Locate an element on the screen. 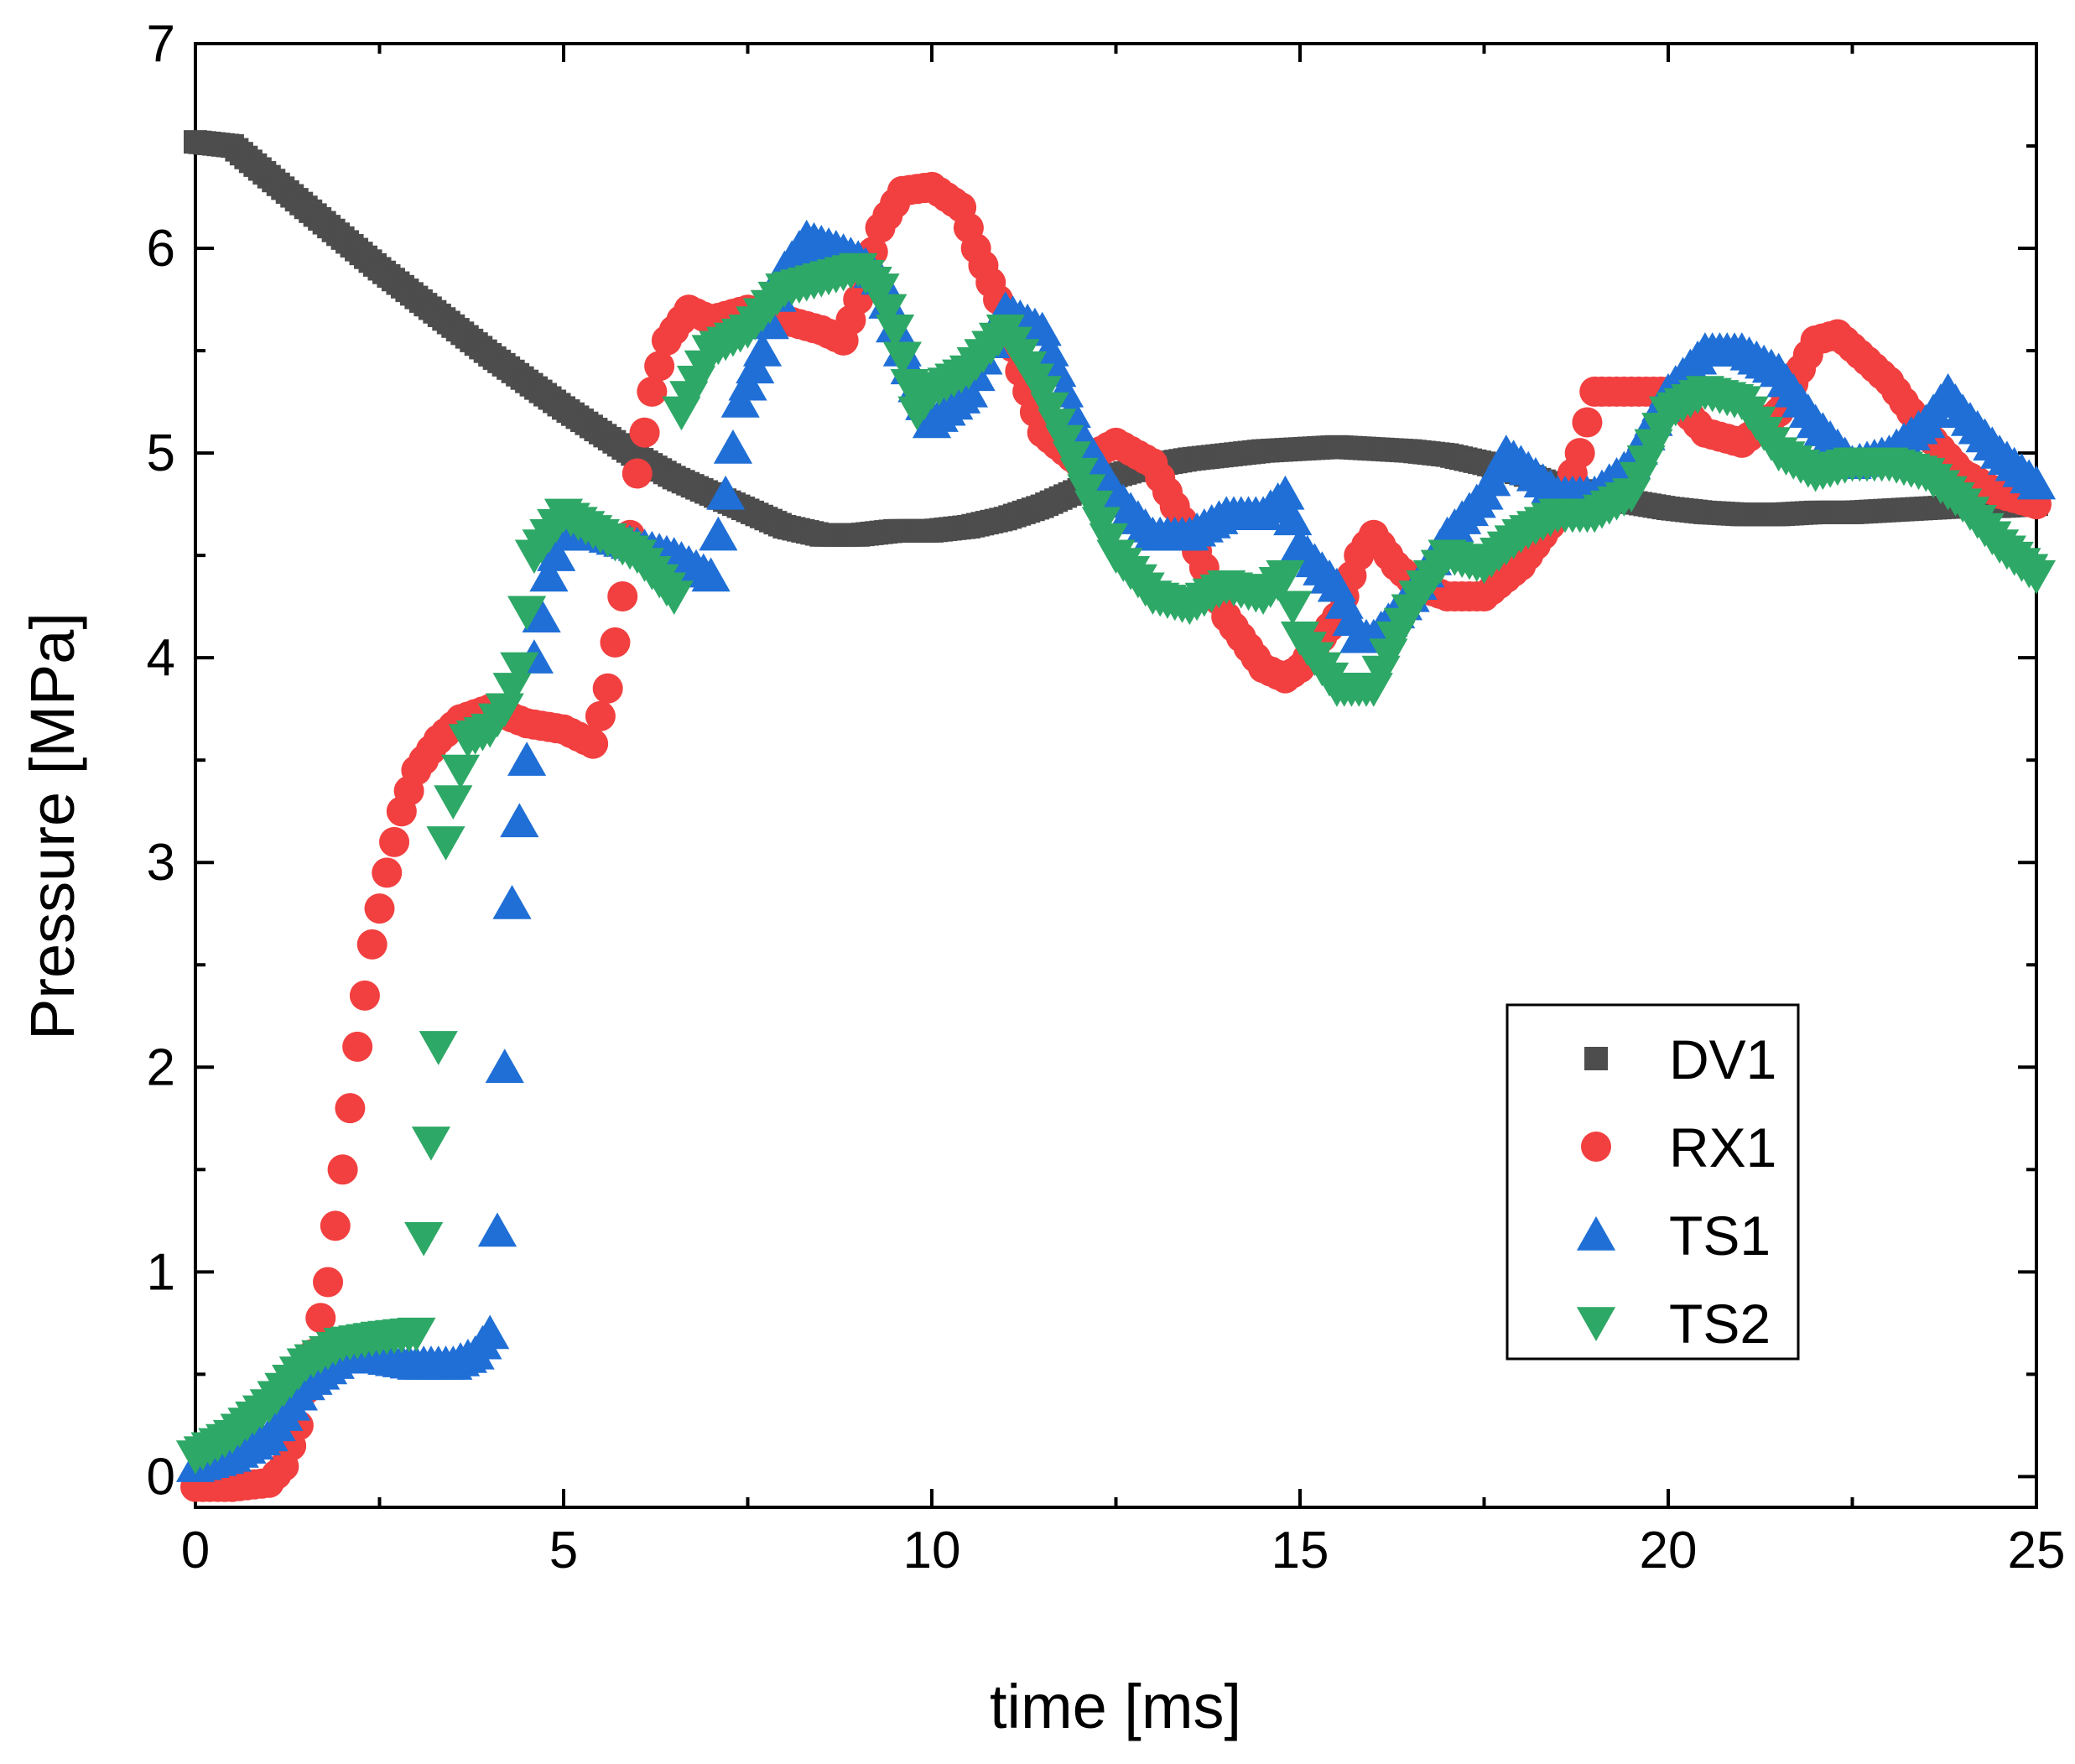 The height and width of the screenshot is (1764, 2075). x-tick-label: 25 is located at coordinates (2037, 1550).